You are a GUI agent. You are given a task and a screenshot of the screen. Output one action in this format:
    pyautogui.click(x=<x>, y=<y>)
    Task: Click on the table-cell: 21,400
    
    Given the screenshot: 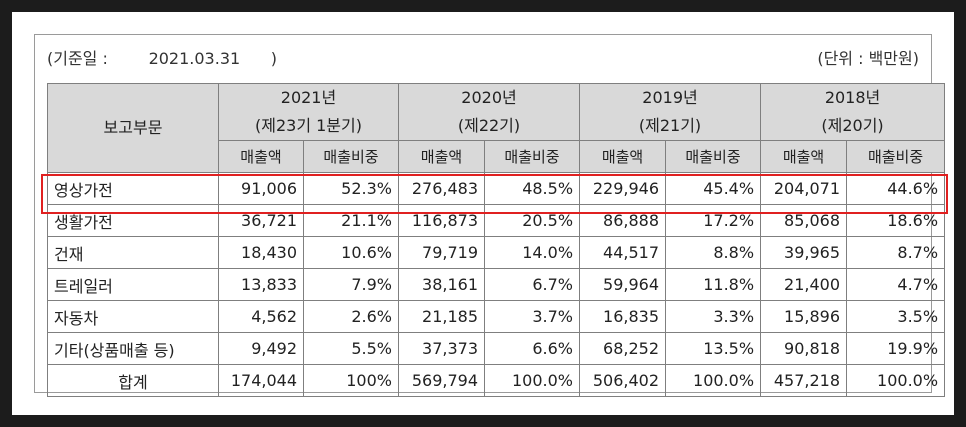 What is the action you would take?
    pyautogui.click(x=804, y=284)
    